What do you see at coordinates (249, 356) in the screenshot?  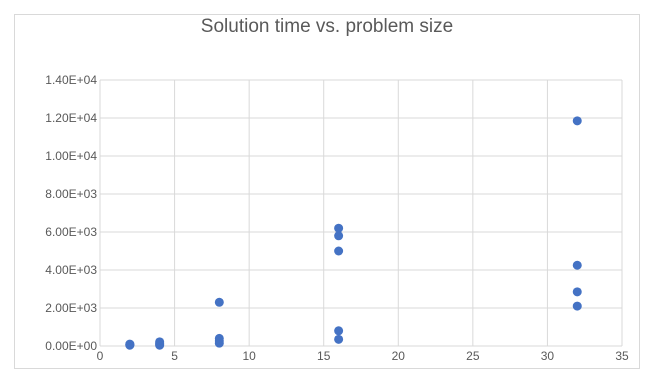 I see `x-tick-label: 10` at bounding box center [249, 356].